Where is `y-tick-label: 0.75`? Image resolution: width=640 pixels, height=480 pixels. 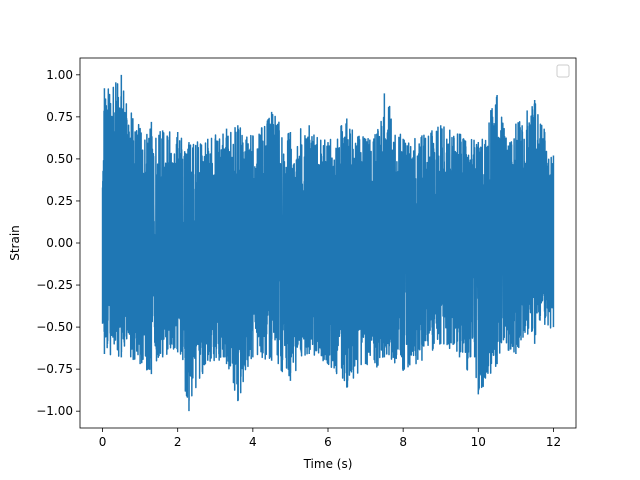
y-tick-label: 0.75 is located at coordinates (59, 117).